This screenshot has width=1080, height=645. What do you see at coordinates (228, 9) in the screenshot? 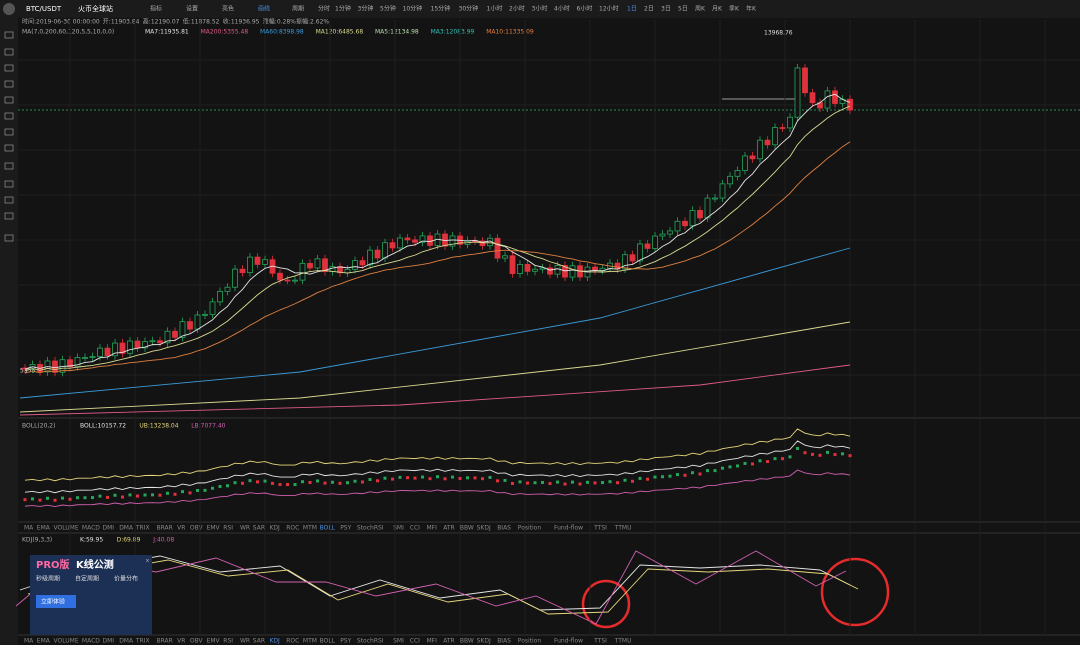
I see `toolbar-button: 亮色` at bounding box center [228, 9].